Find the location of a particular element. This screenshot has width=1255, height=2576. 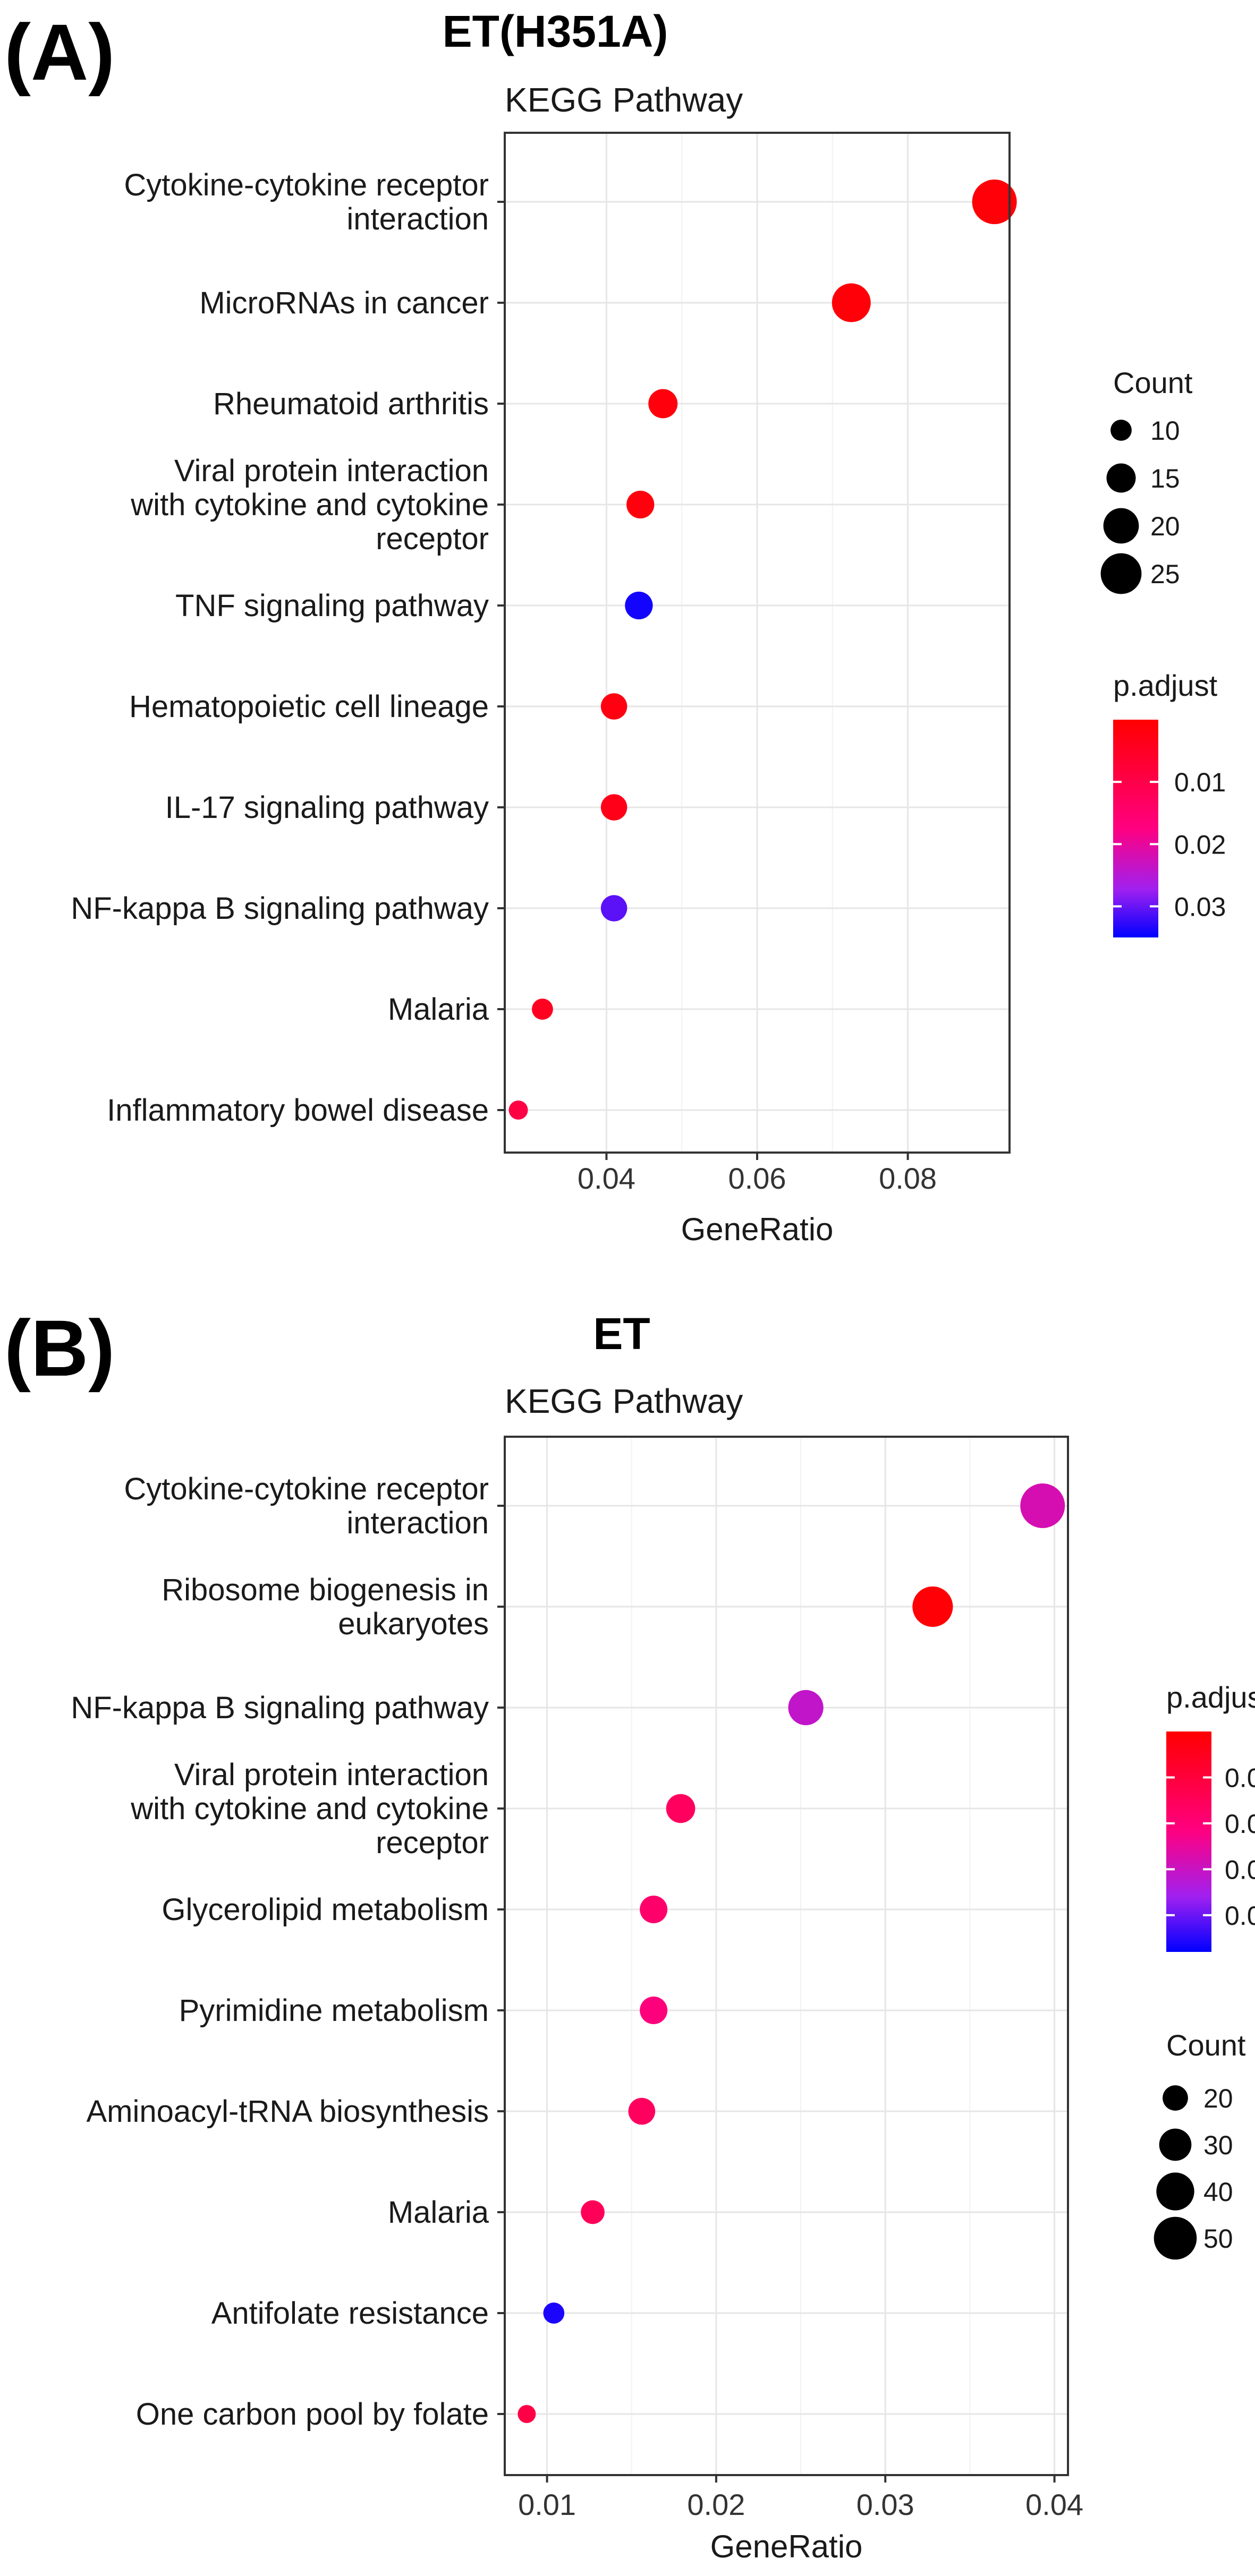

x-tick-label: 0.08 is located at coordinates (908, 1179).